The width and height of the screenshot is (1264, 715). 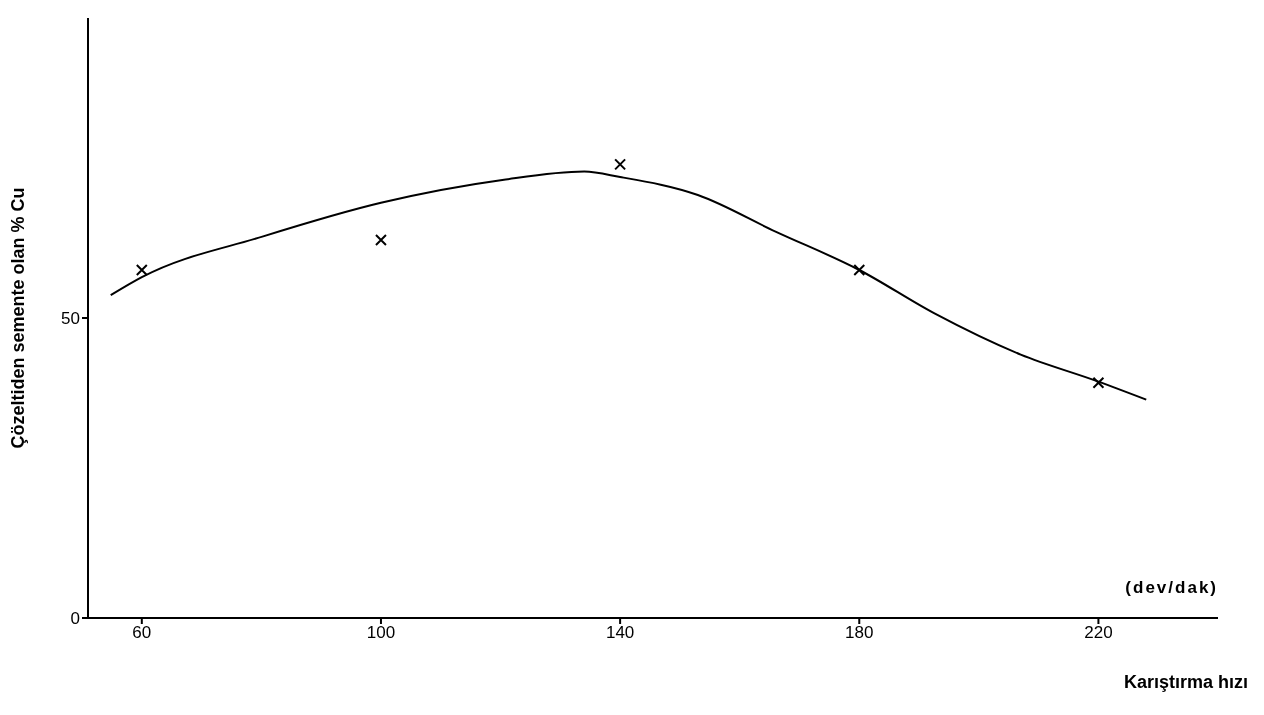 What do you see at coordinates (142, 633) in the screenshot?
I see `x-tick-label: 60` at bounding box center [142, 633].